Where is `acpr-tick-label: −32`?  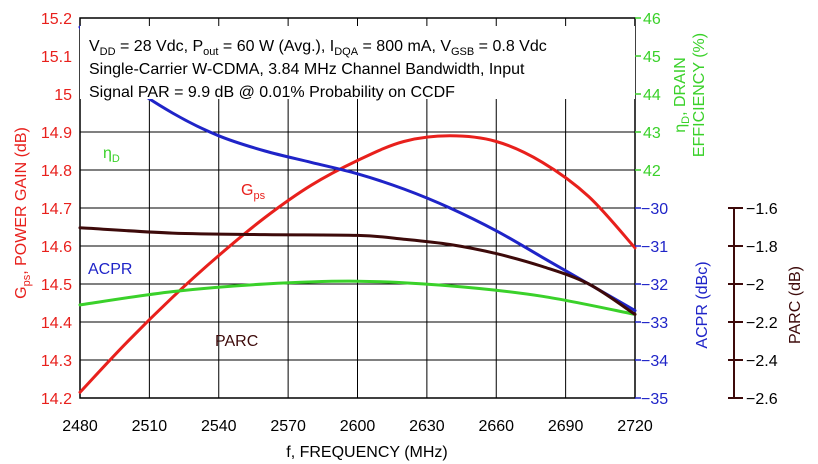
acpr-tick-label: −32 is located at coordinates (654, 285).